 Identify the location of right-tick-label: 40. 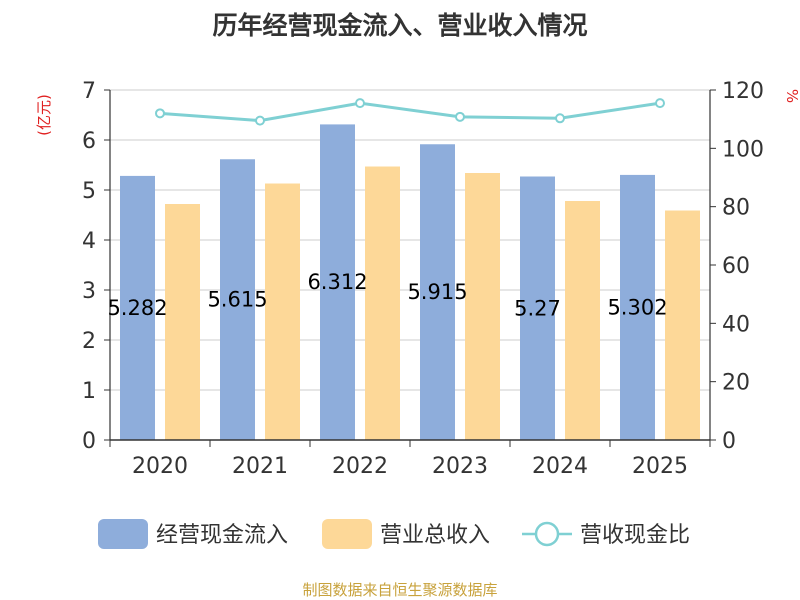
(736, 324).